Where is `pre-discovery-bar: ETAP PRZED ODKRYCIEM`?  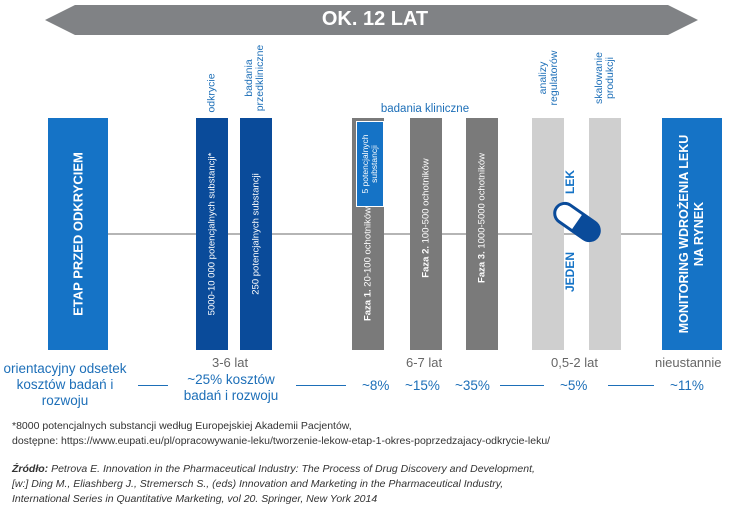 pre-discovery-bar: ETAP PRZED ODKRYCIEM is located at coordinates (78, 234).